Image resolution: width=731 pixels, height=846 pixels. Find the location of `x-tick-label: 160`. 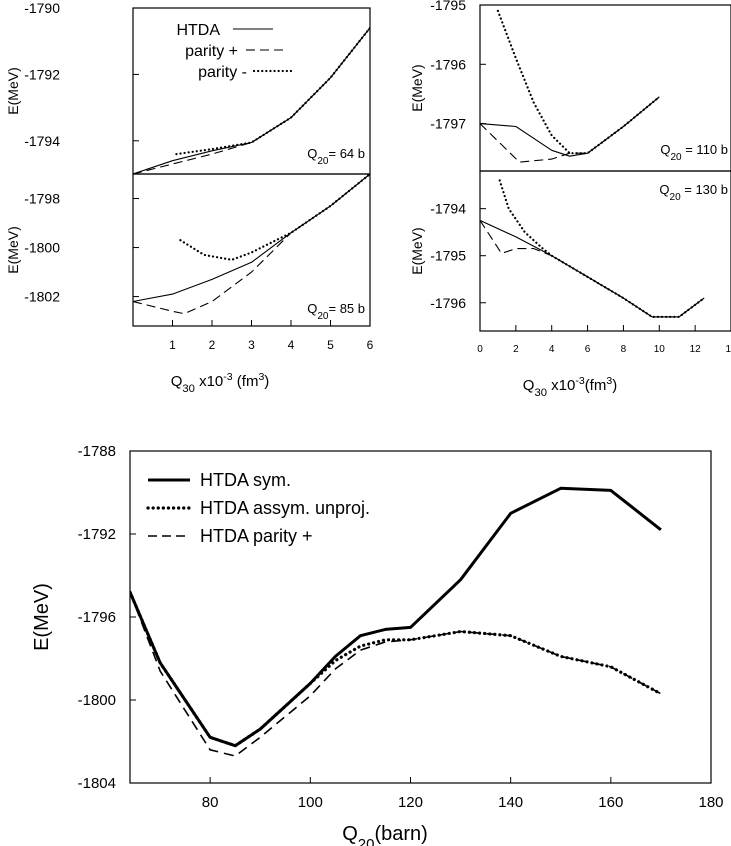

x-tick-label: 160 is located at coordinates (610, 802).